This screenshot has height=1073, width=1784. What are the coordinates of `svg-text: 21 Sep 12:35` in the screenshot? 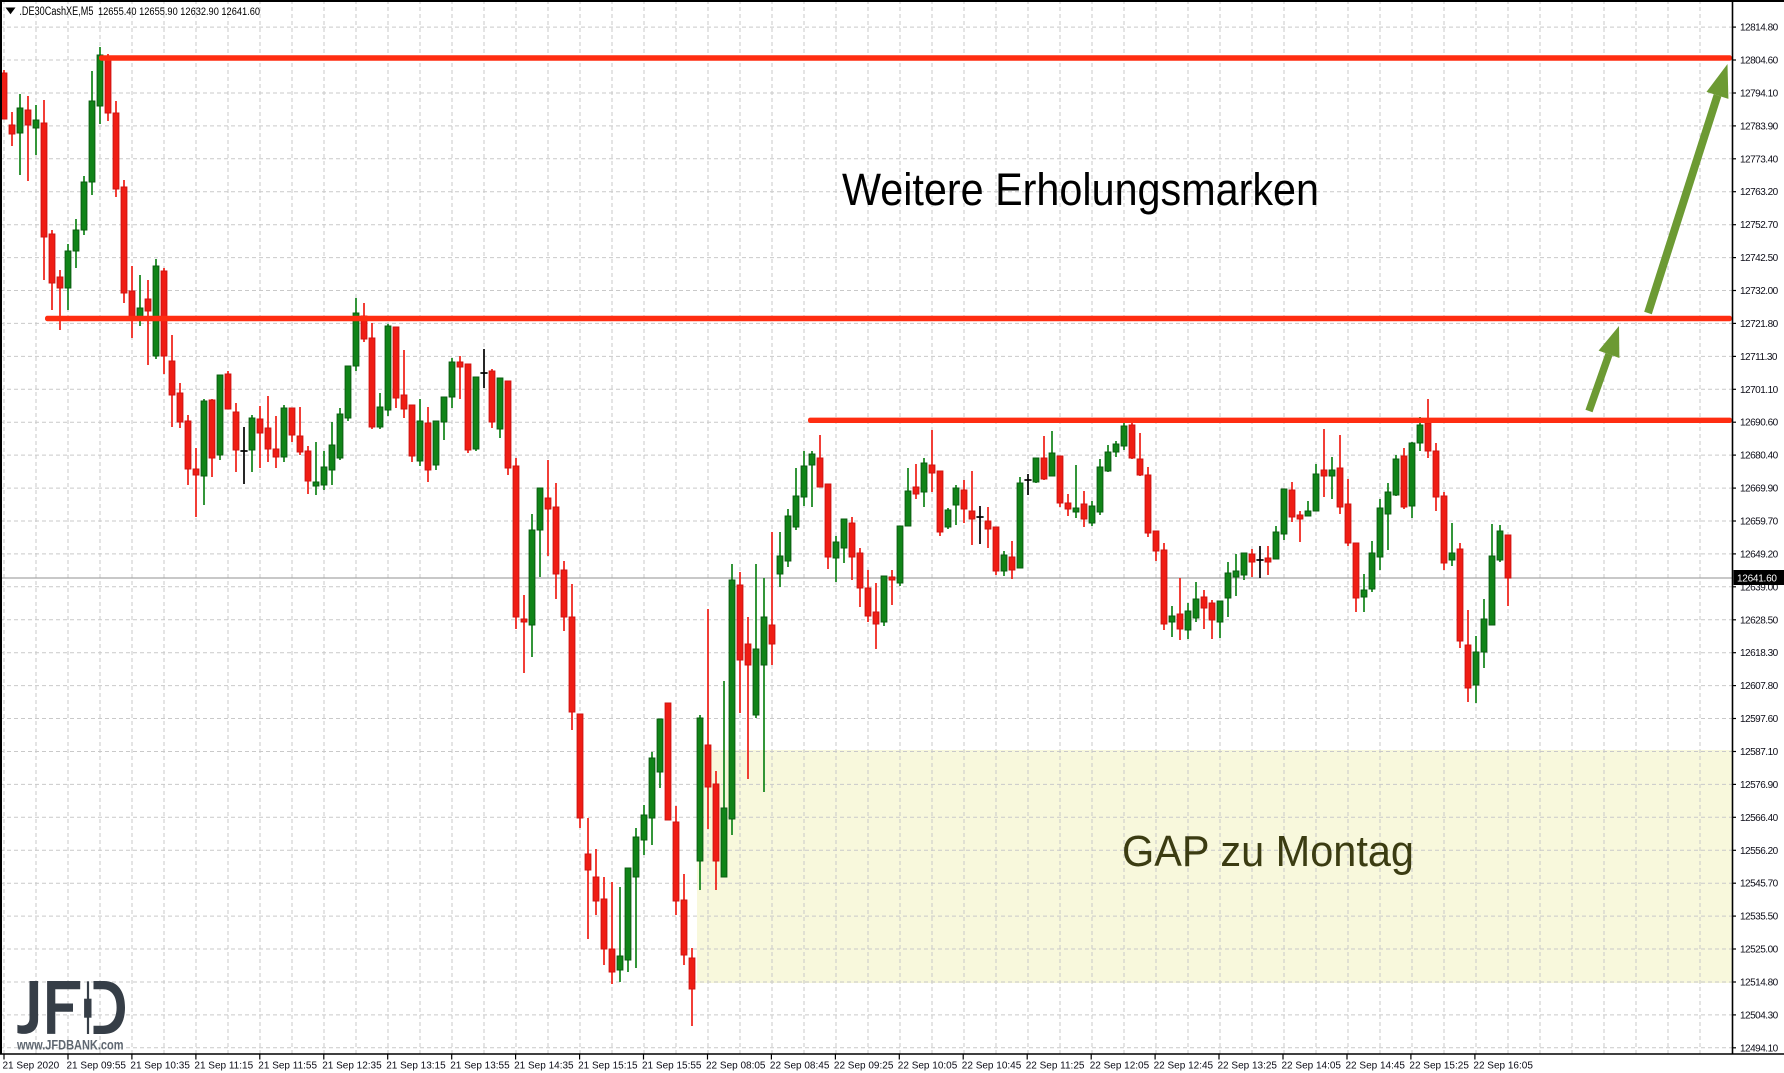 It's located at (352, 1066).